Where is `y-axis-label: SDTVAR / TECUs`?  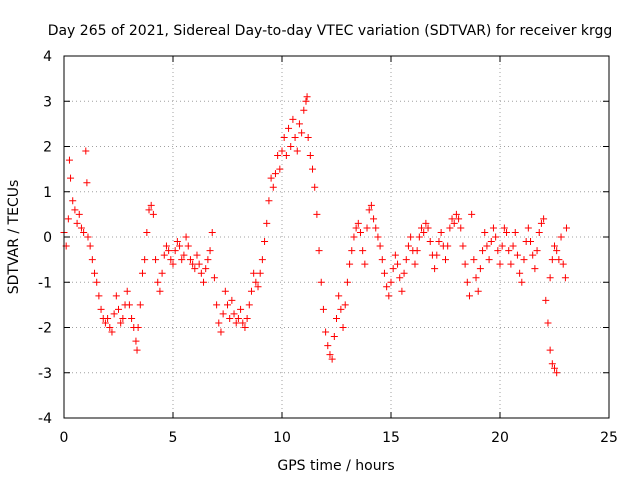 y-axis-label: SDTVAR / TECUs is located at coordinates (14, 237).